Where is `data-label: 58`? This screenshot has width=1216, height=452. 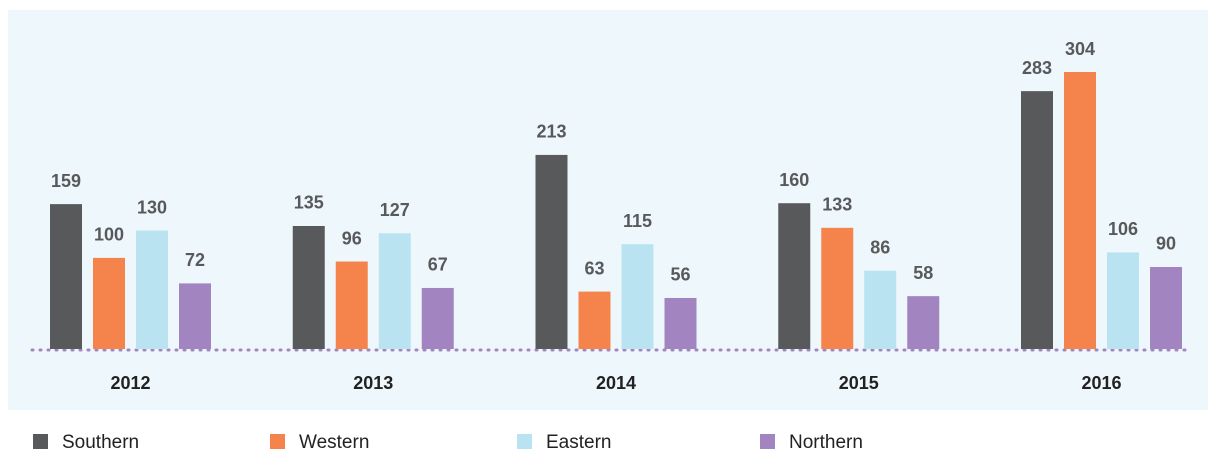
data-label: 58 is located at coordinates (923, 273).